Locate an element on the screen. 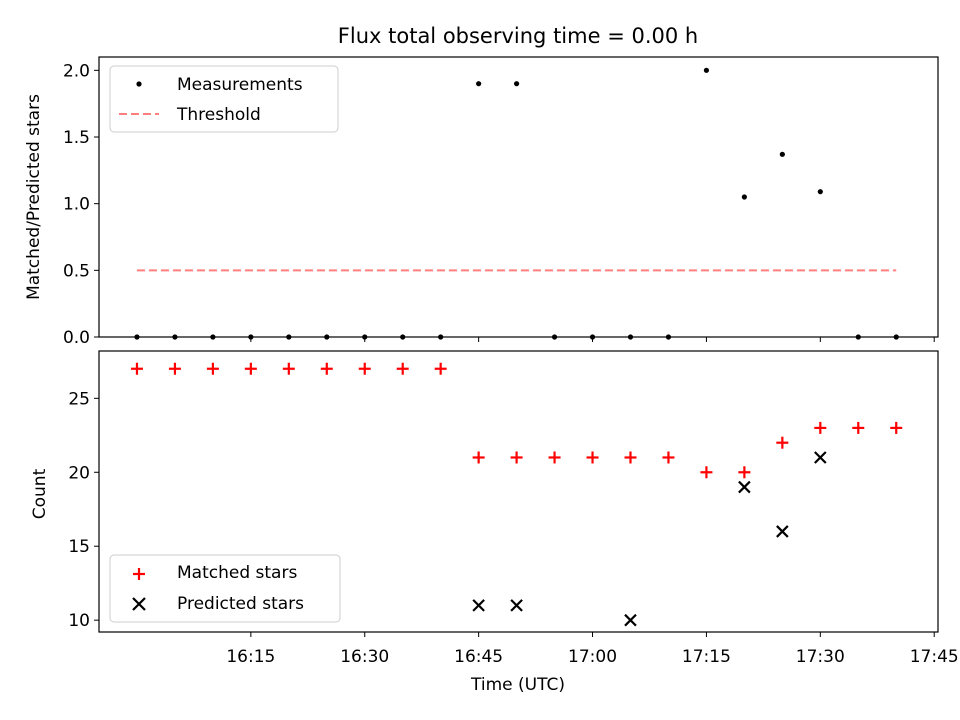  y-tick-label: 10 is located at coordinates (79, 621).